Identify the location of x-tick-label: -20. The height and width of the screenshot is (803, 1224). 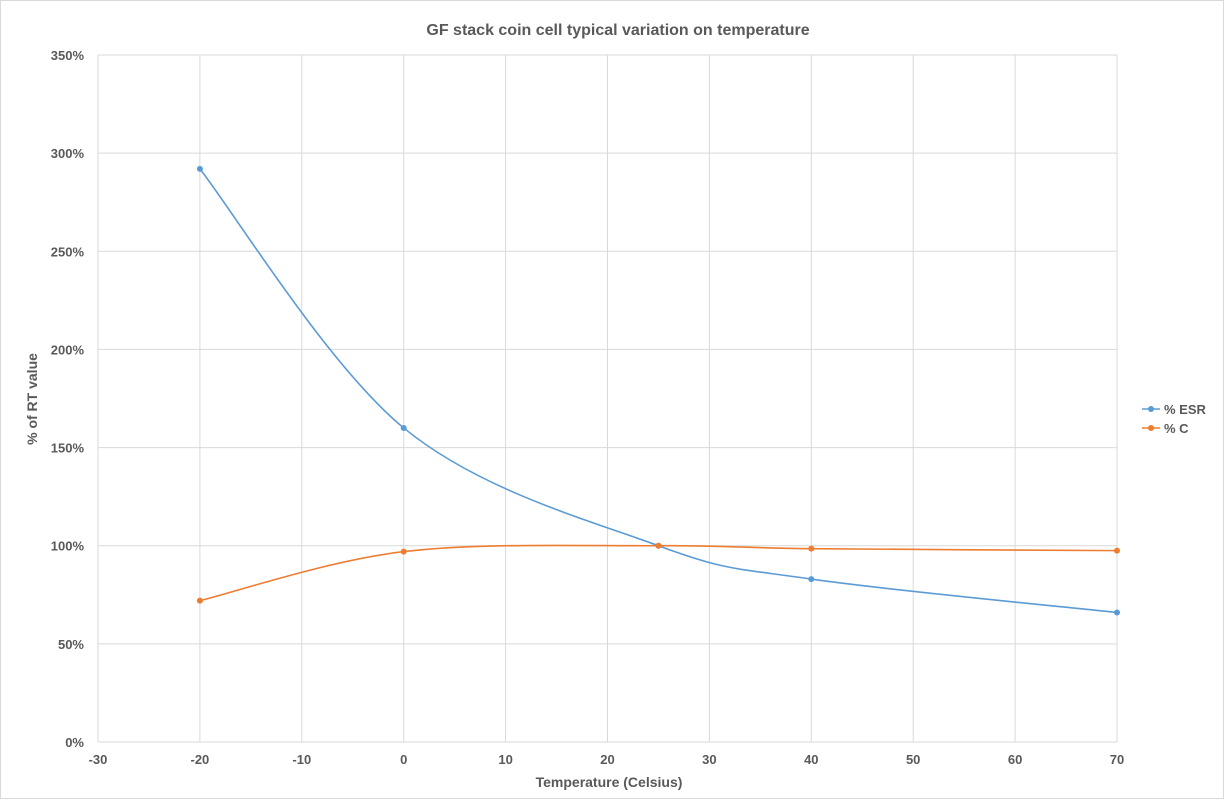
(200, 759).